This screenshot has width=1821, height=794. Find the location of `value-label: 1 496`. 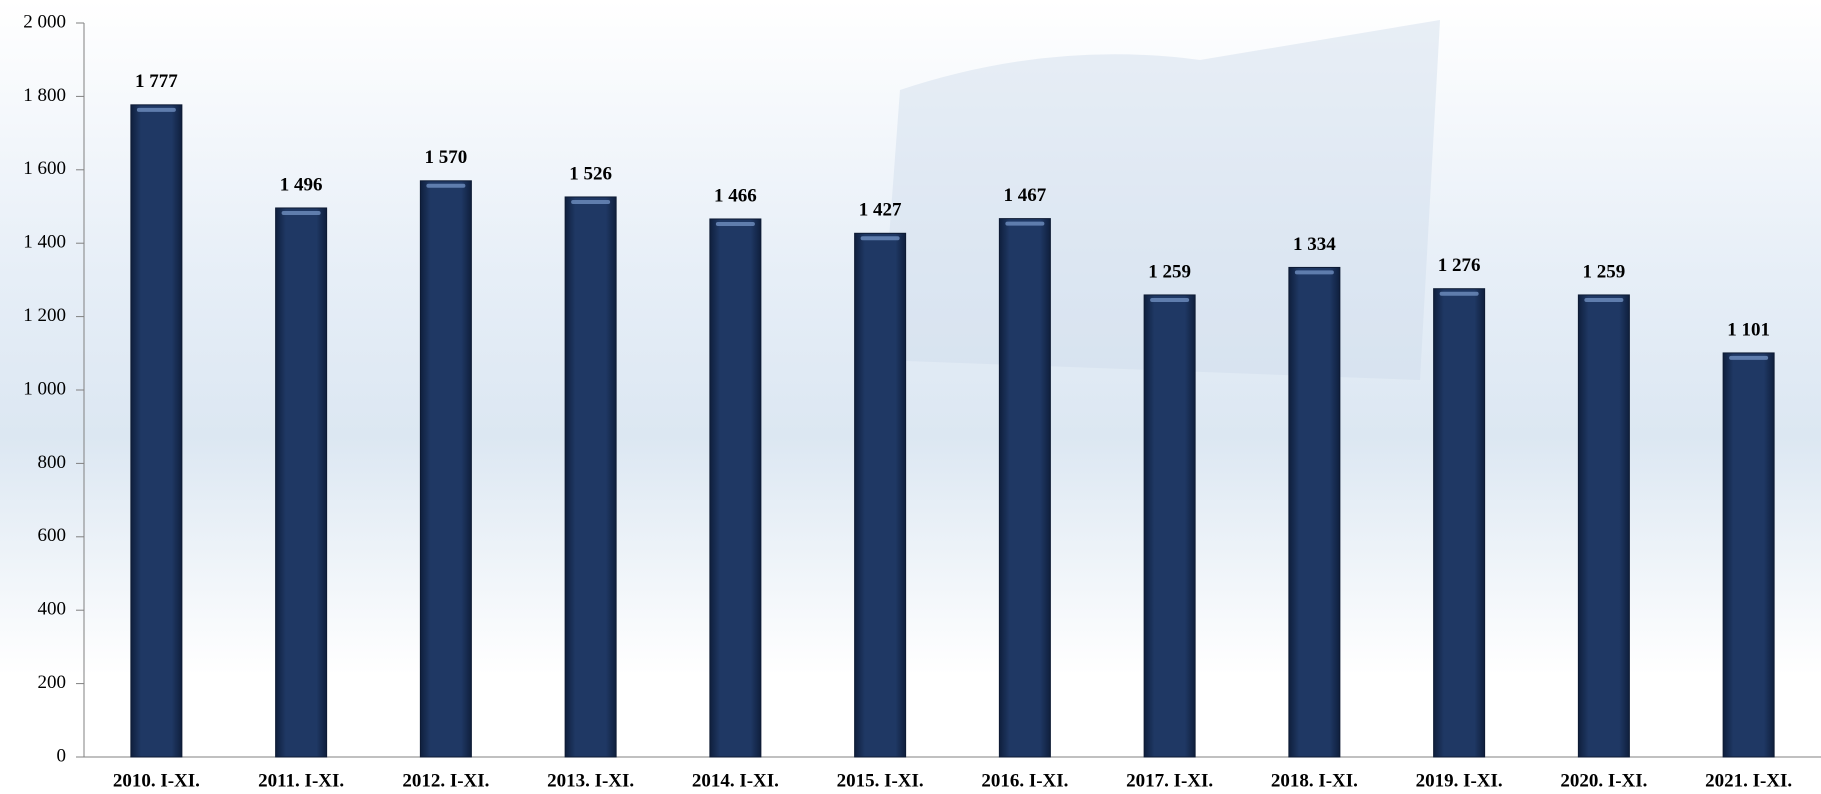

value-label: 1 496 is located at coordinates (301, 184).